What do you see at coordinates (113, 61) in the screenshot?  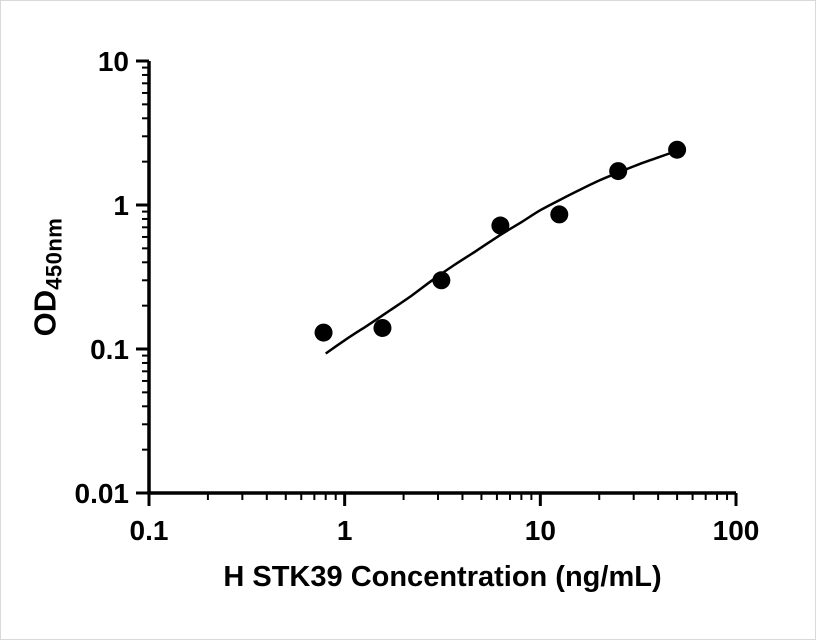 I see `y-tick-label: 10` at bounding box center [113, 61].